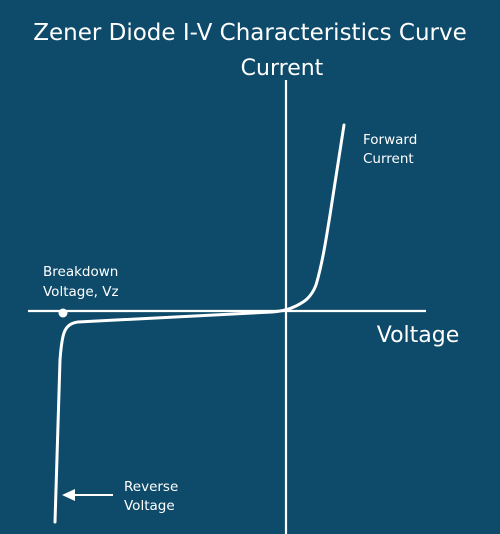 The width and height of the screenshot is (500, 534). What do you see at coordinates (250, 33) in the screenshot?
I see `diagram-title: Zener Diode I-V Characteristics Curve` at bounding box center [250, 33].